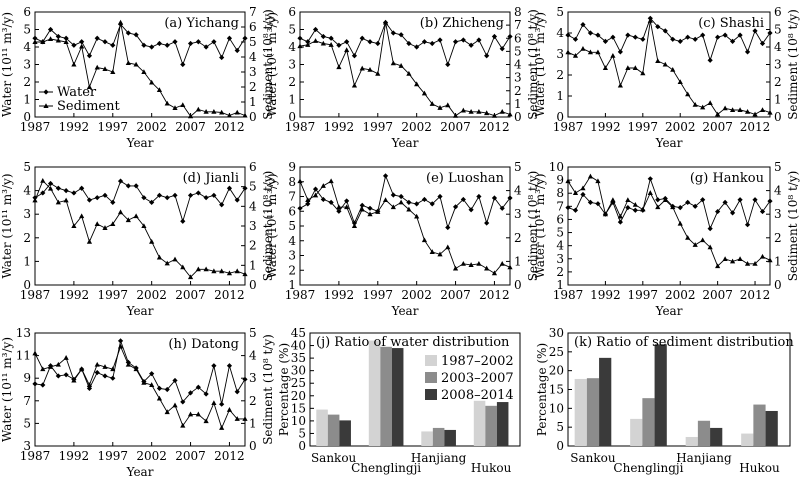 The height and width of the screenshot is (482, 800). What do you see at coordinates (292, 47) in the screenshot?
I see `y-tick-label: 4` at bounding box center [292, 47].